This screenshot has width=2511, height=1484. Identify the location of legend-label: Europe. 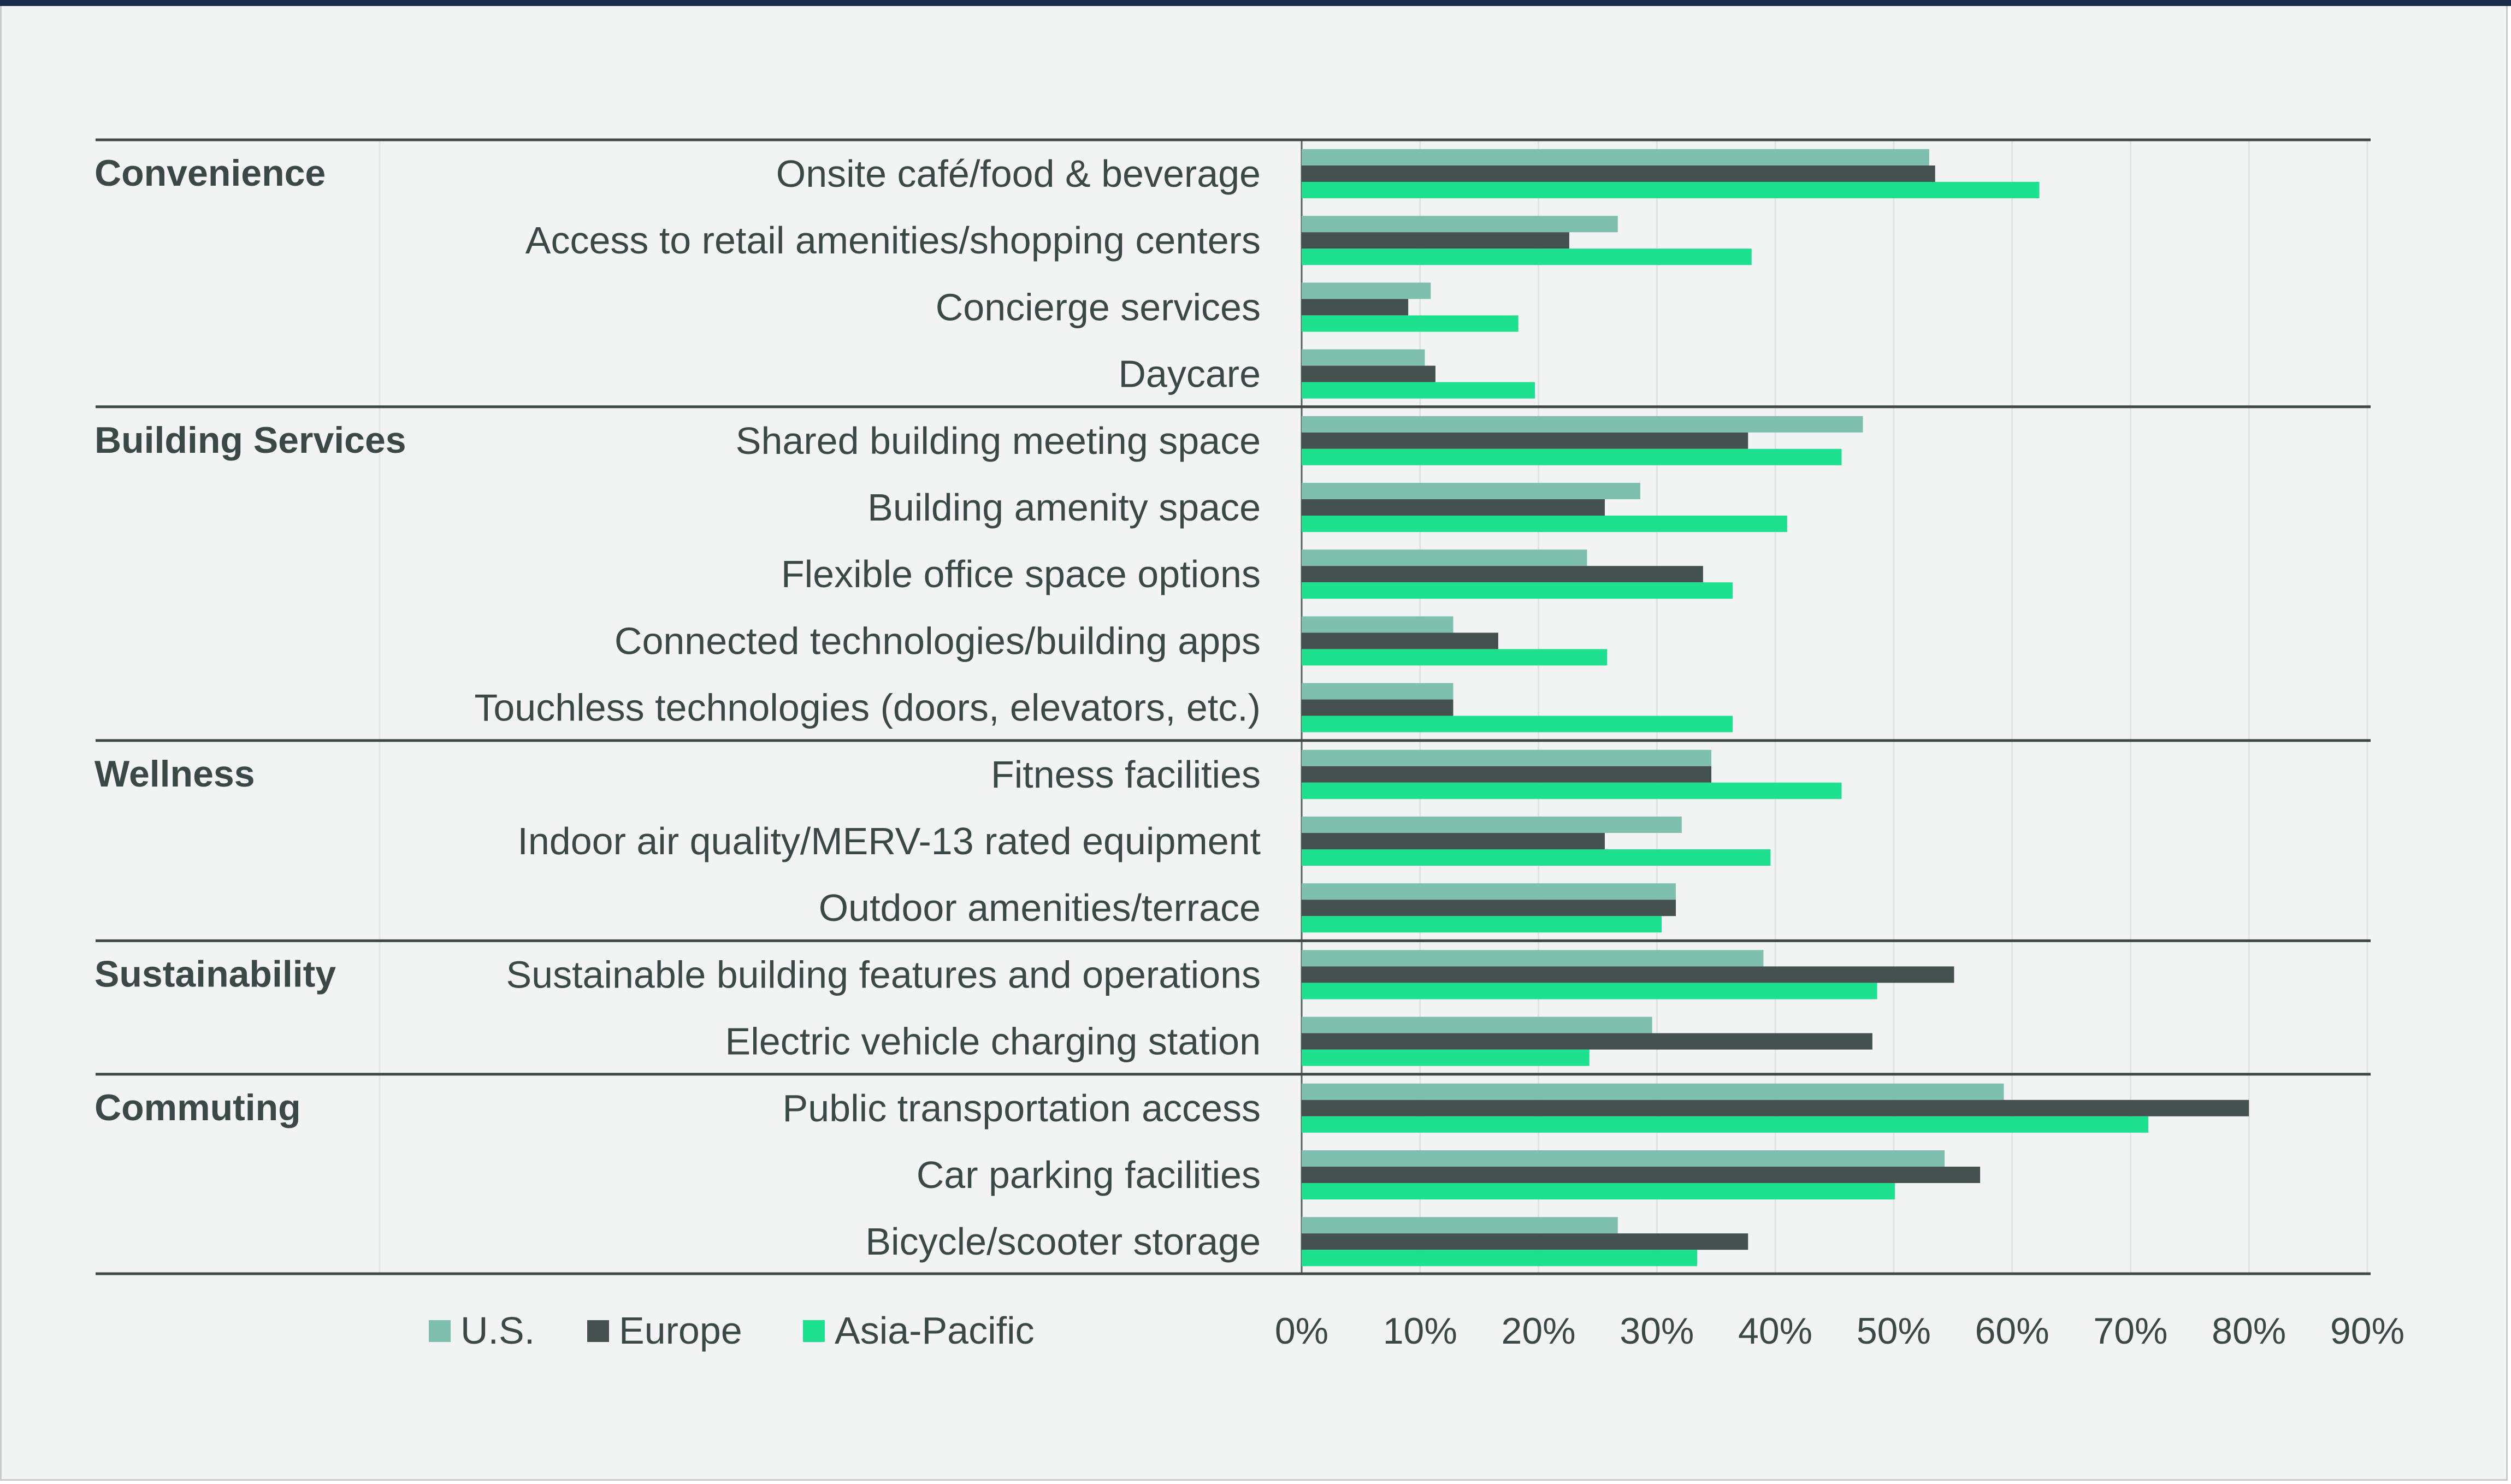
(680, 1330).